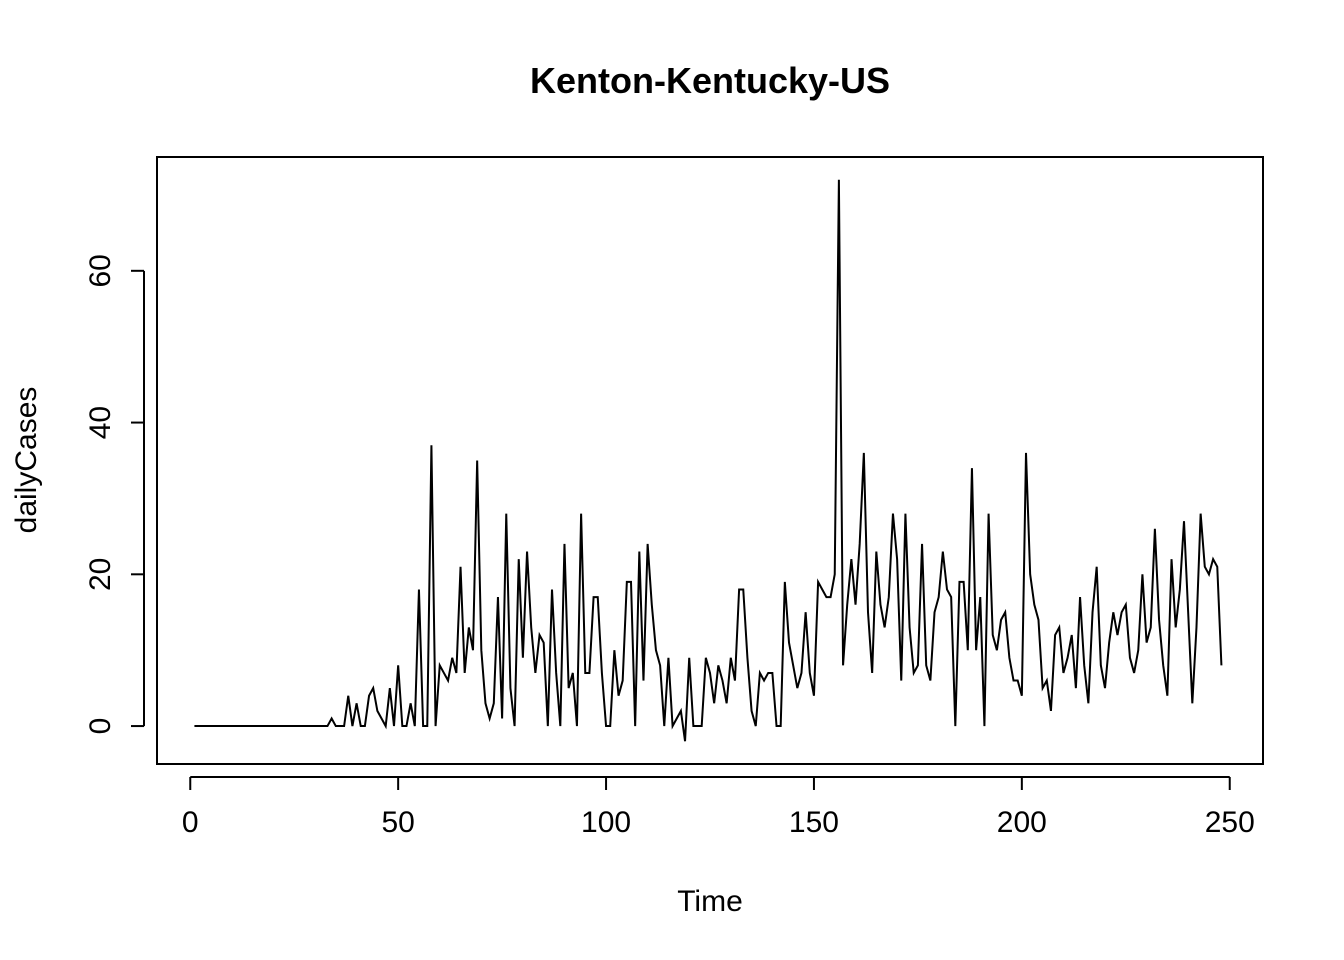 The height and width of the screenshot is (960, 1344). I want to click on x-tick-label: 250, so click(1230, 822).